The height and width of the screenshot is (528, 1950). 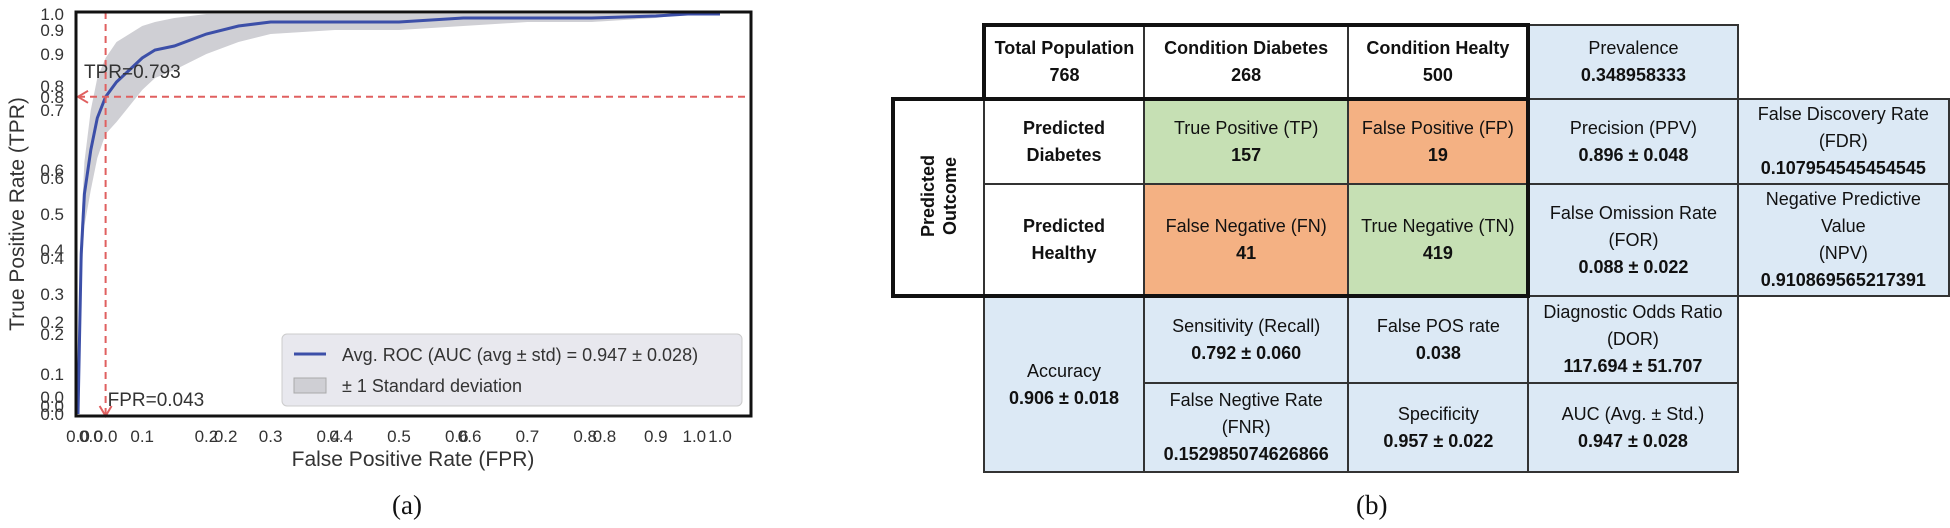 What do you see at coordinates (156, 400) in the screenshot?
I see `fpr-annotation: FPR=0.043` at bounding box center [156, 400].